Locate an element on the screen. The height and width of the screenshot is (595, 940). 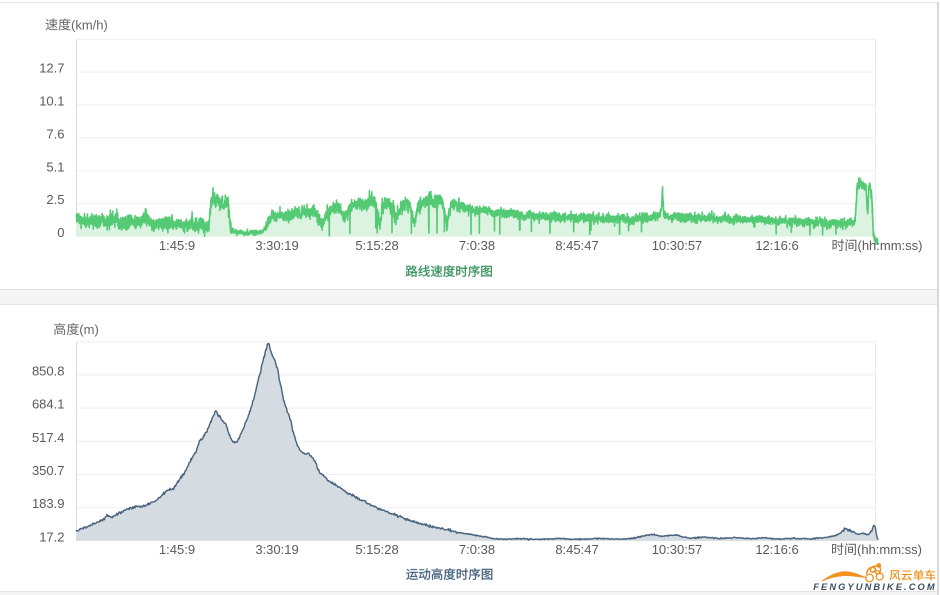
svg-text: (km/h) is located at coordinates (89, 24).